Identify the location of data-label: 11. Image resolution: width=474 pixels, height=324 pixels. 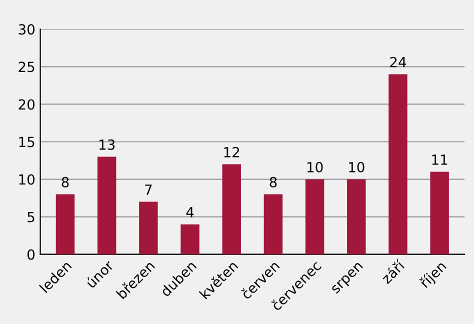
(440, 159).